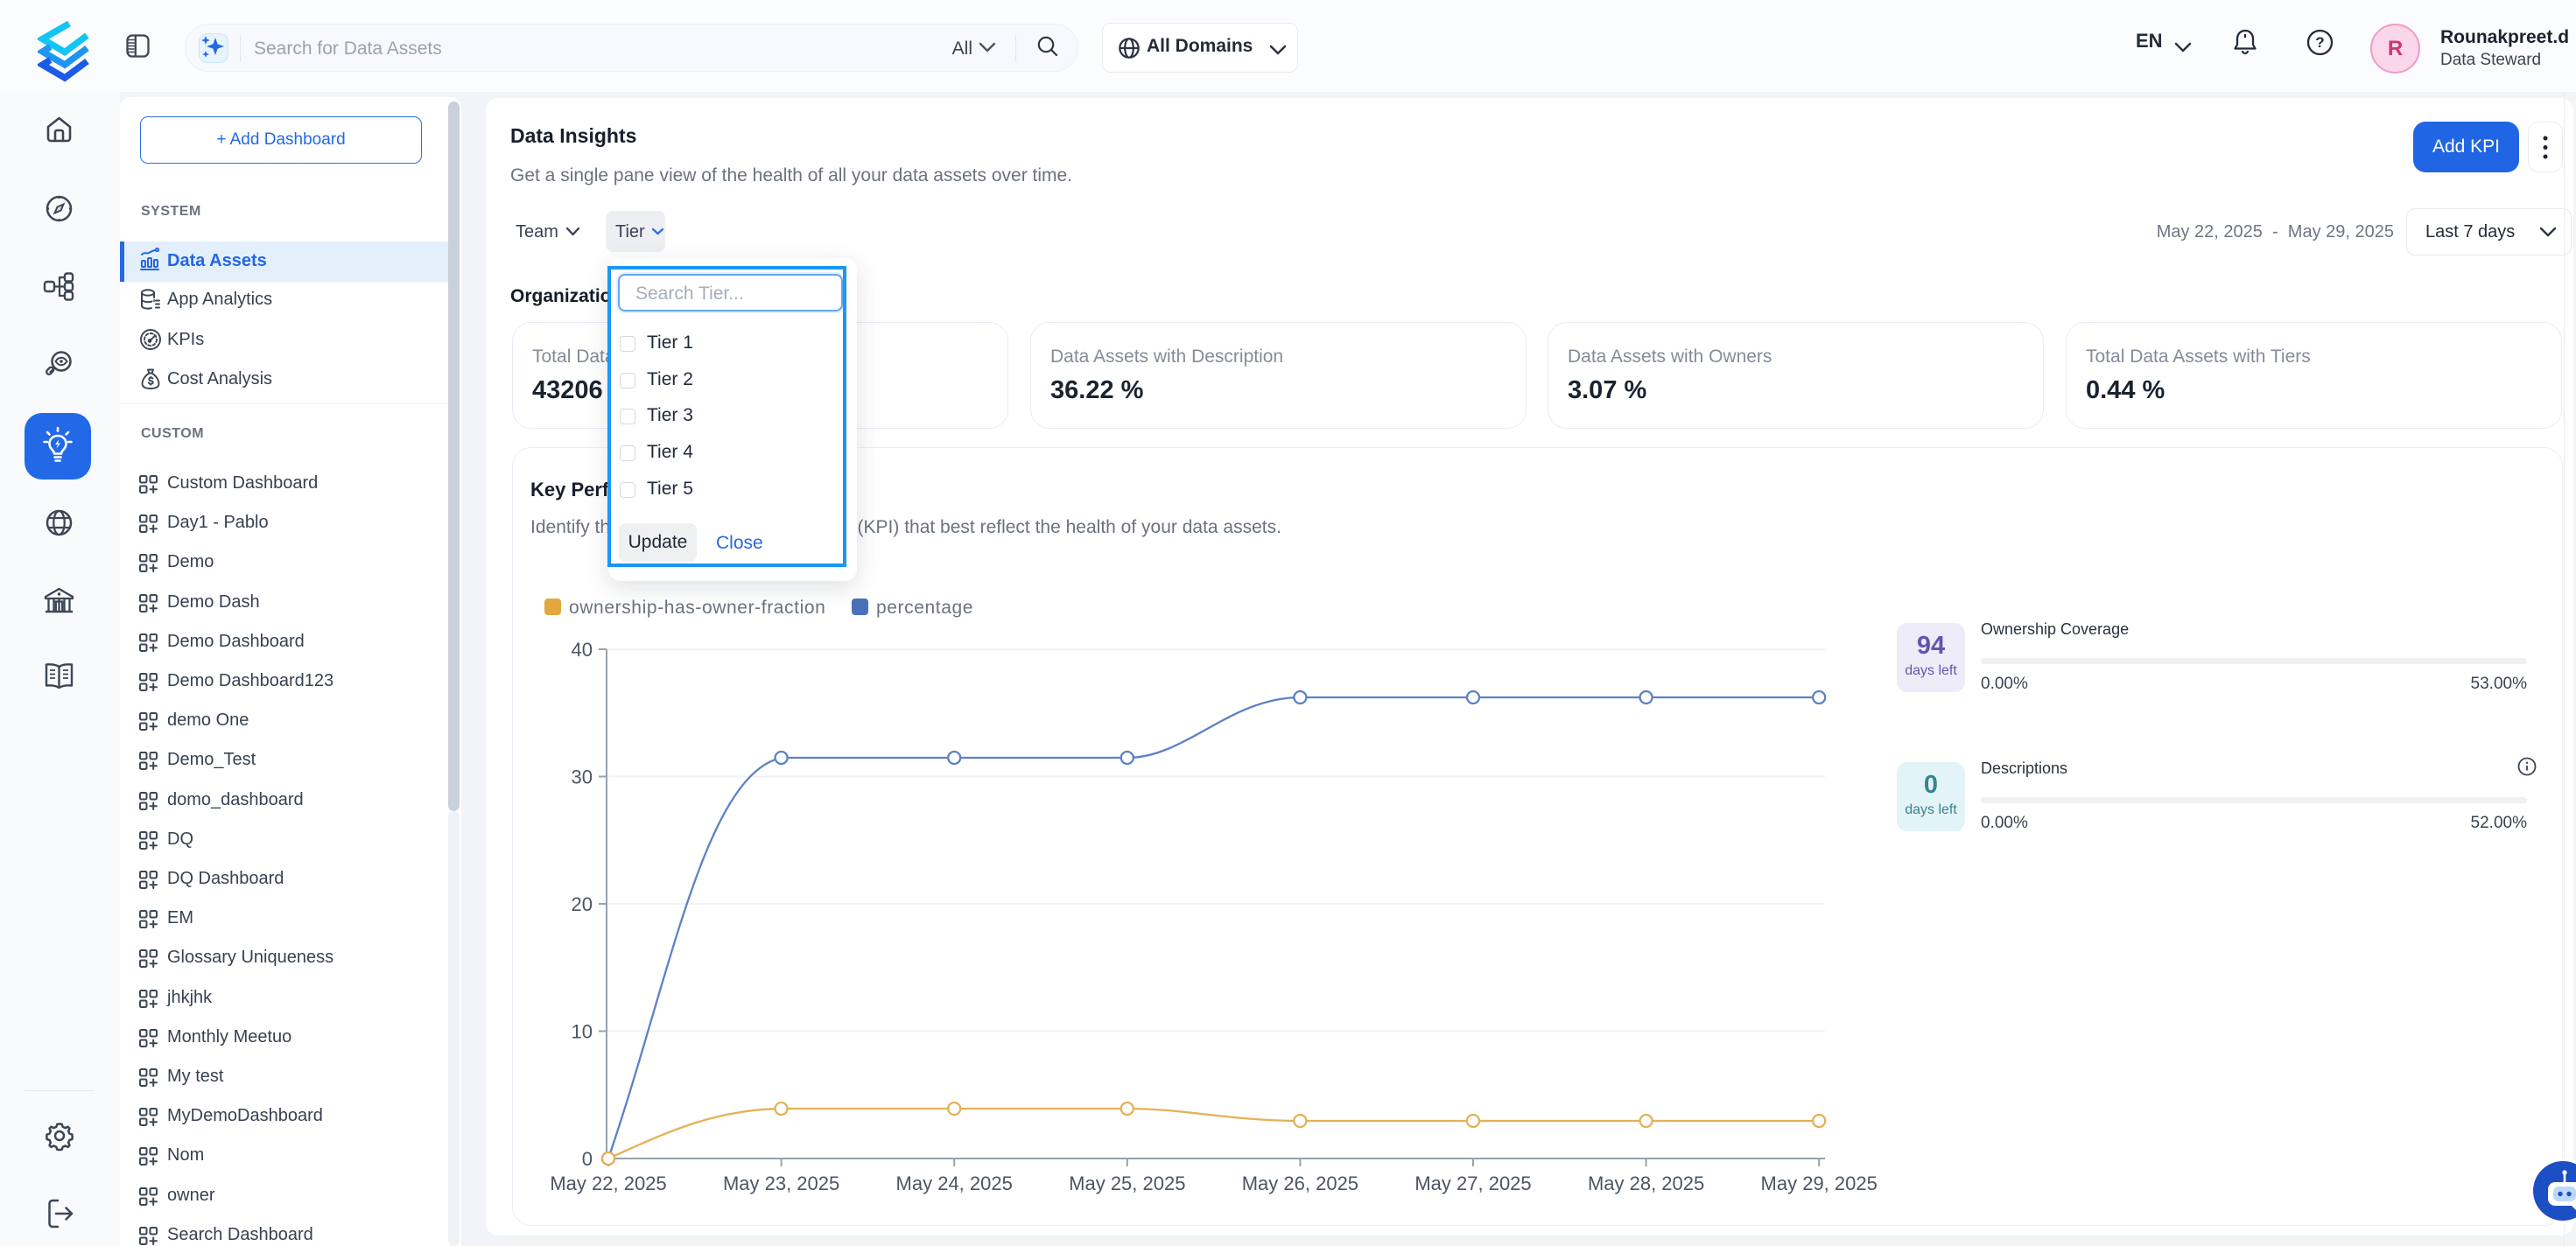 Image resolution: width=2576 pixels, height=1246 pixels. Describe the element at coordinates (781, 1183) in the screenshot. I see `svg-text: May 23, 2025` at that location.